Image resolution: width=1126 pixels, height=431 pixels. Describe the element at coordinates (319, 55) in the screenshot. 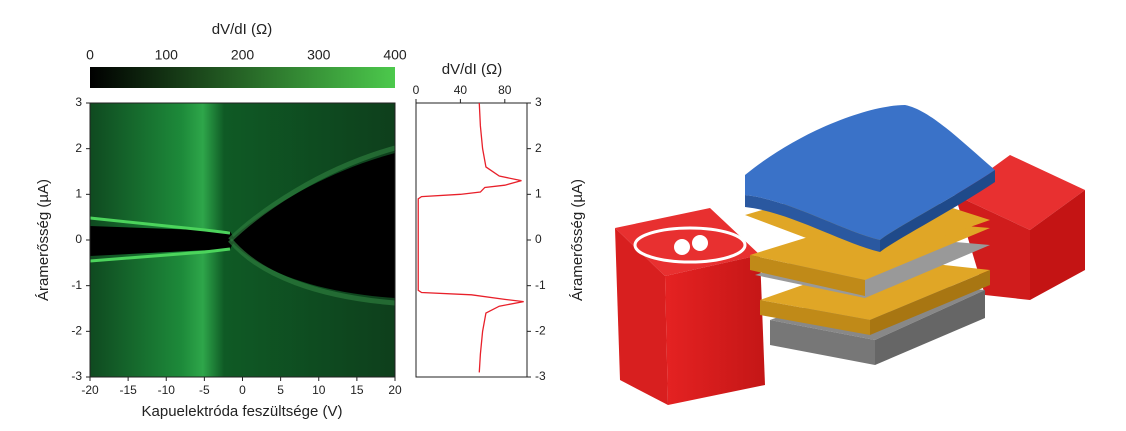

I see `colorbar-tick-label: 300` at that location.